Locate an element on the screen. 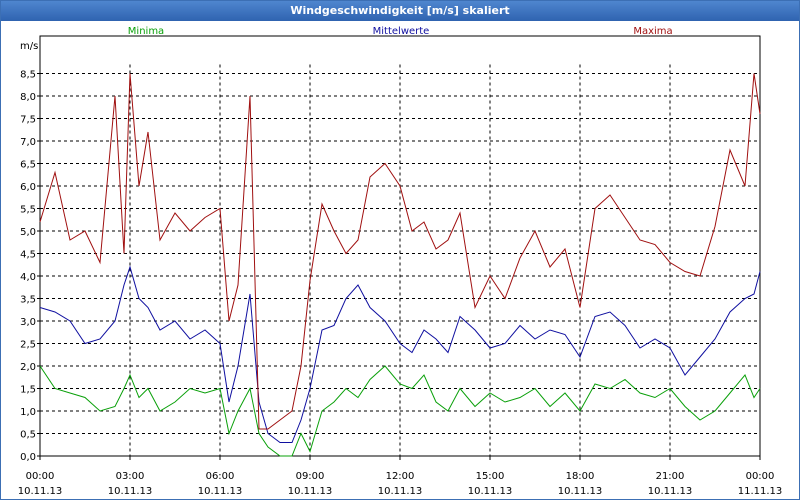 The image size is (800, 500). x-tick-time: 09:00 is located at coordinates (310, 476).